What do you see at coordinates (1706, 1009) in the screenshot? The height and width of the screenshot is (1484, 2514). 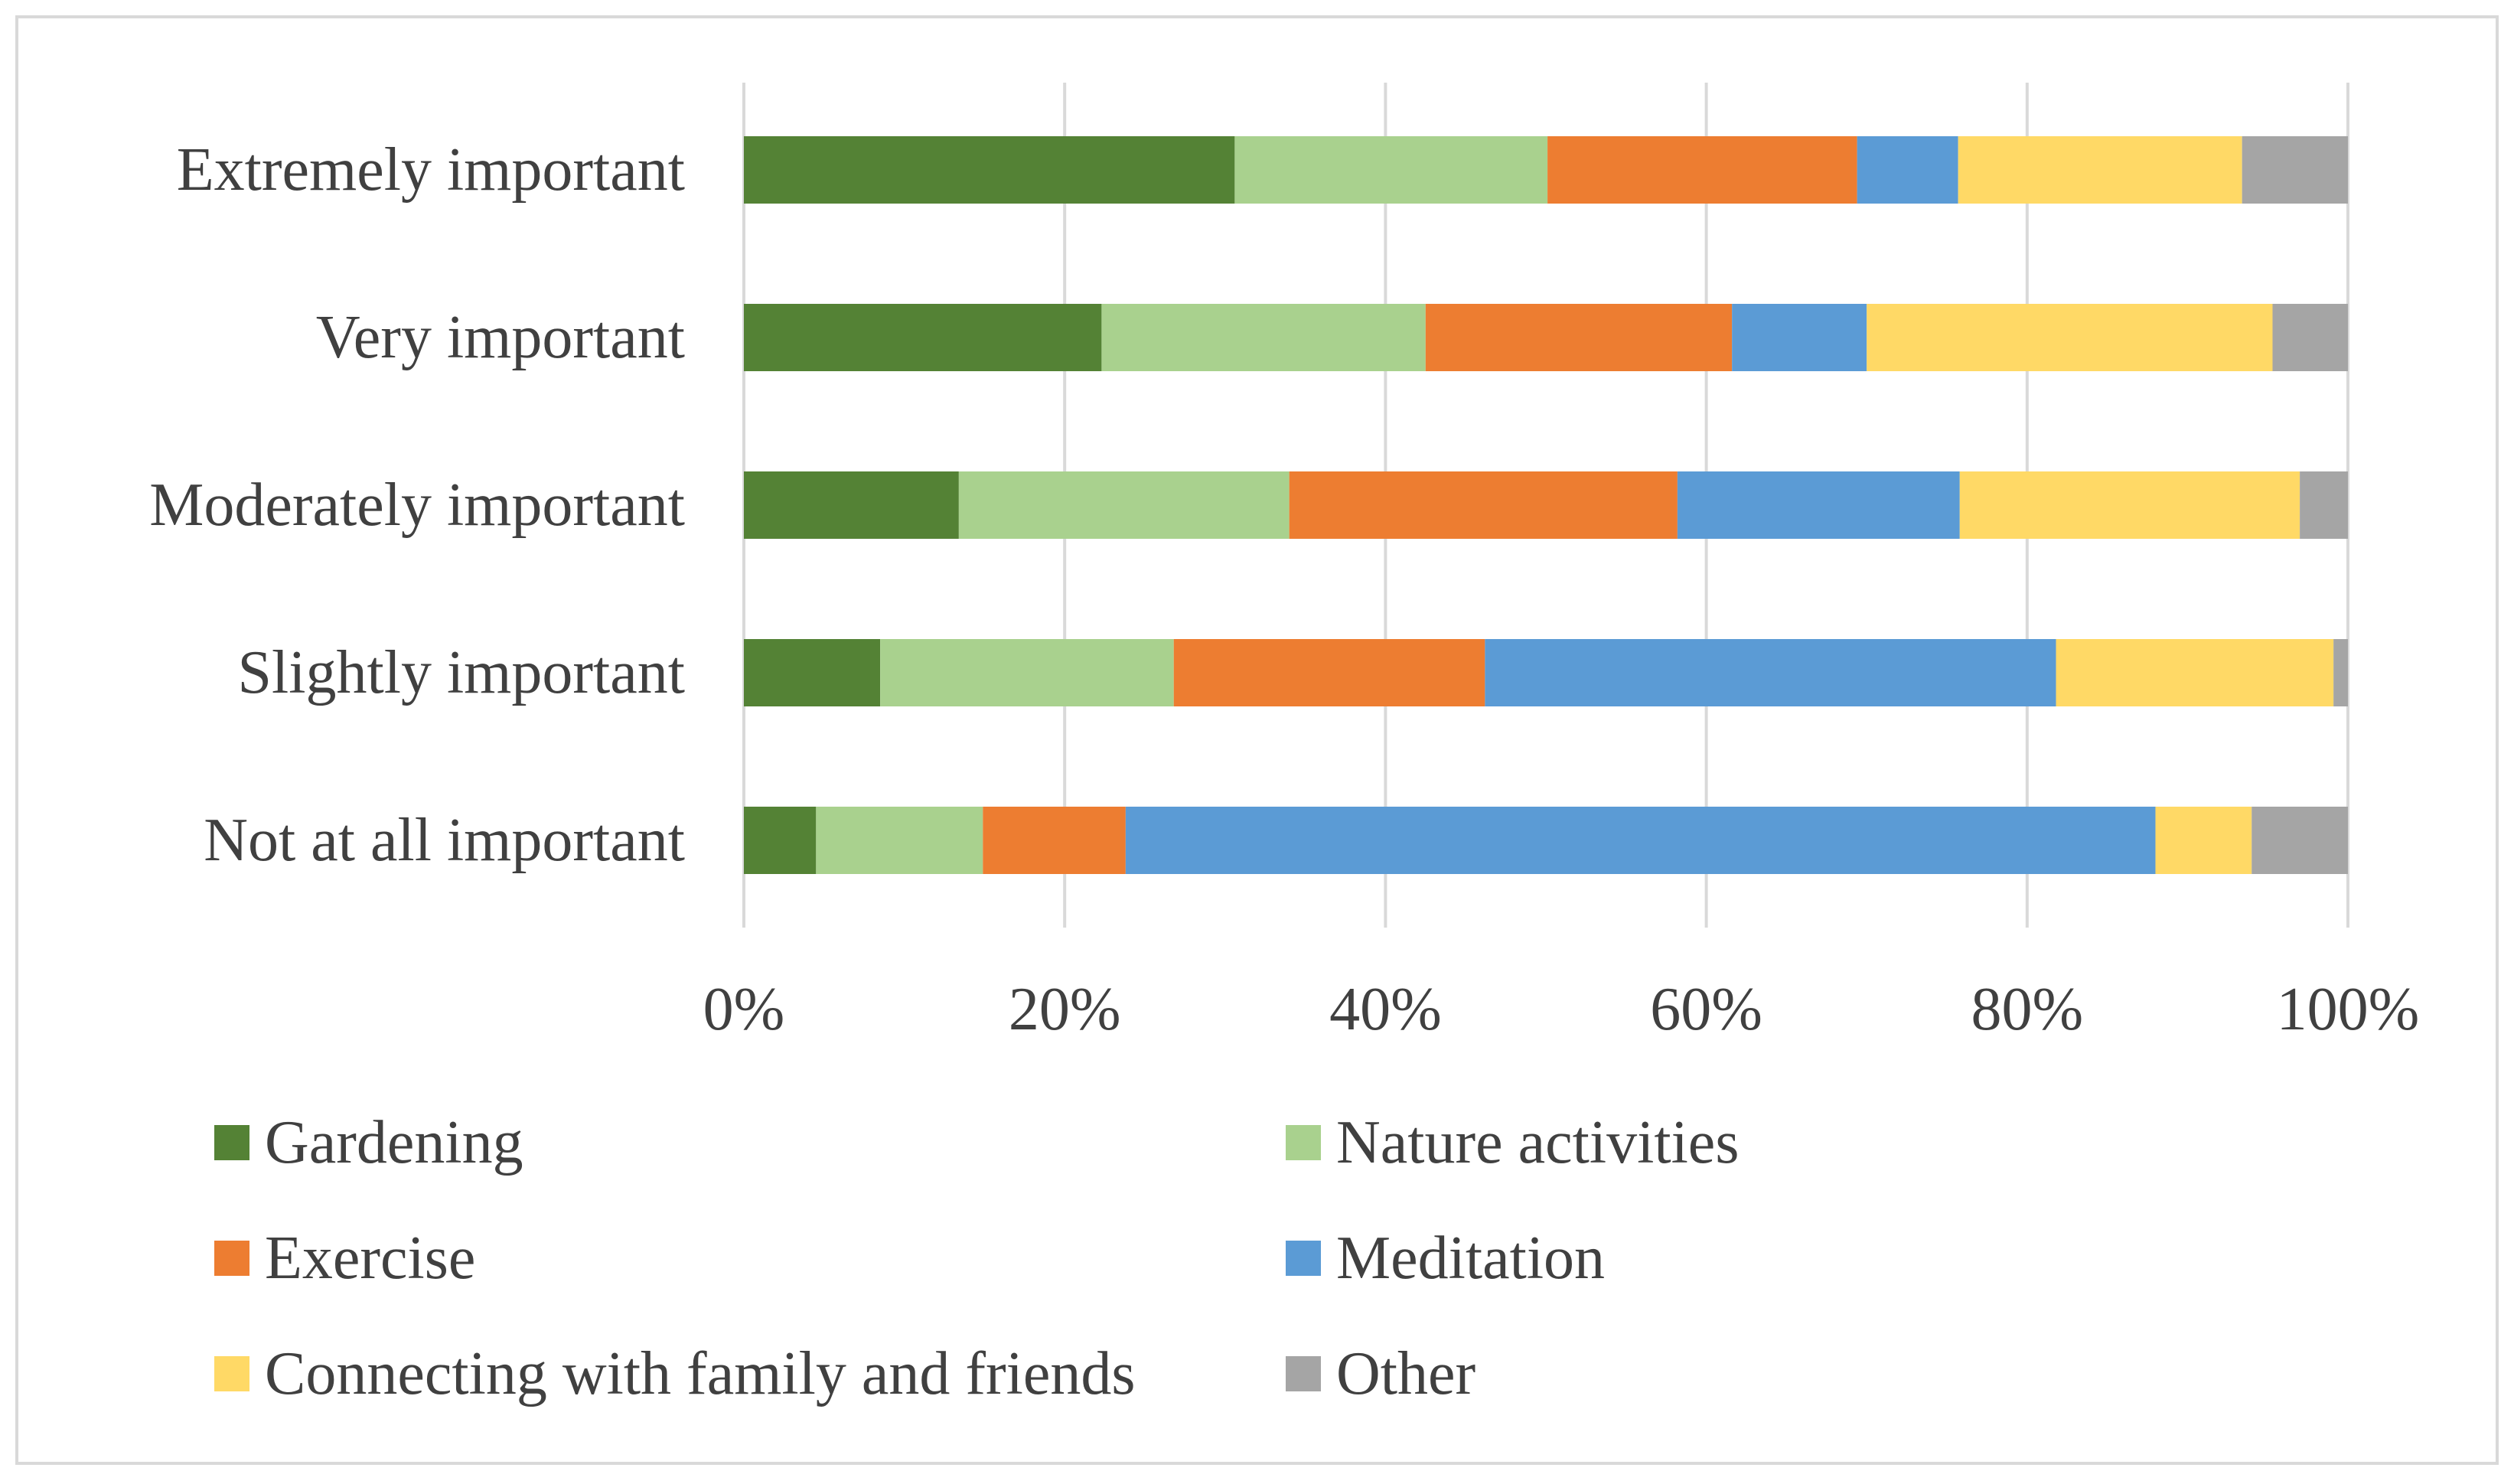 I see `x-tick-label: 60%` at bounding box center [1706, 1009].